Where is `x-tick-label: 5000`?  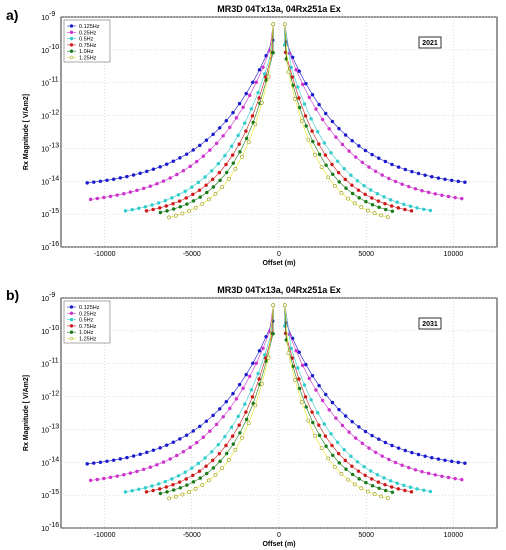
x-tick-label: 5000 is located at coordinates (366, 535).